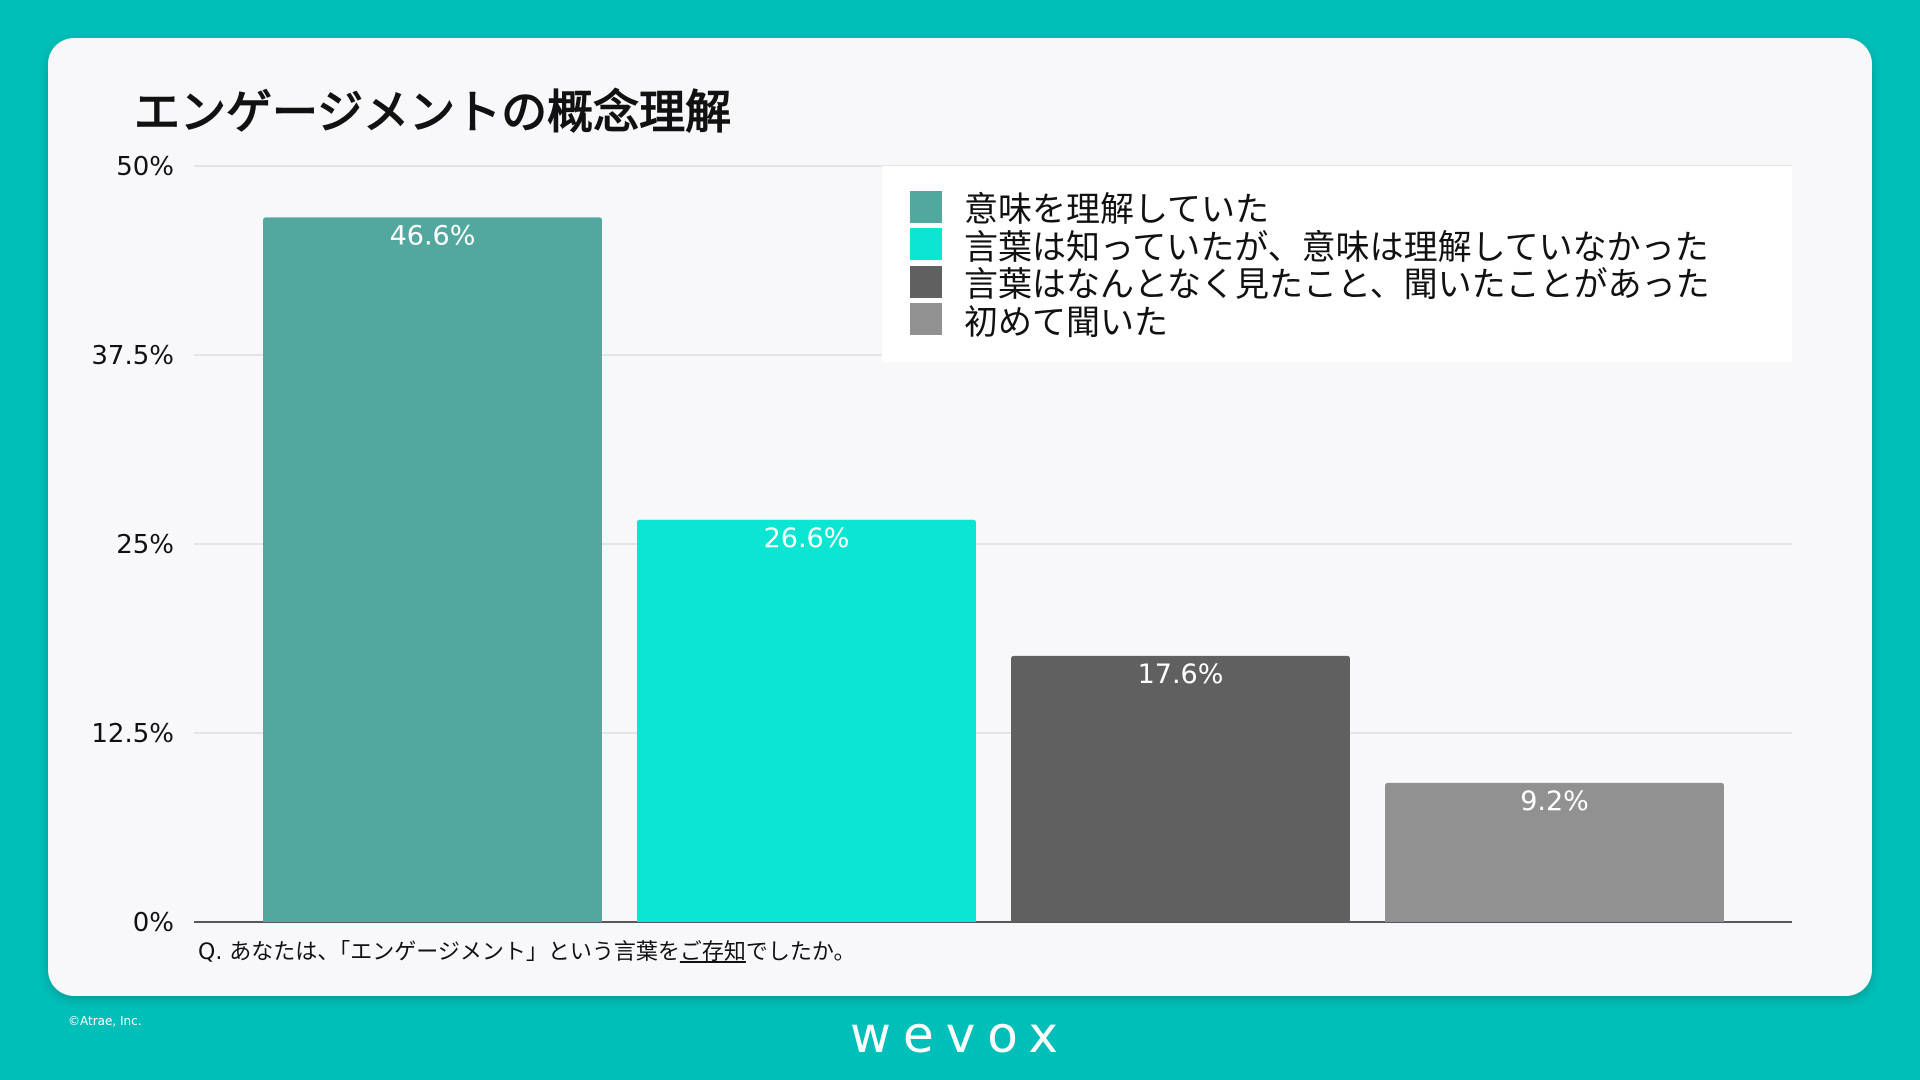 Image resolution: width=1920 pixels, height=1080 pixels. What do you see at coordinates (153, 923) in the screenshot?
I see `y-tick-label: 0%` at bounding box center [153, 923].